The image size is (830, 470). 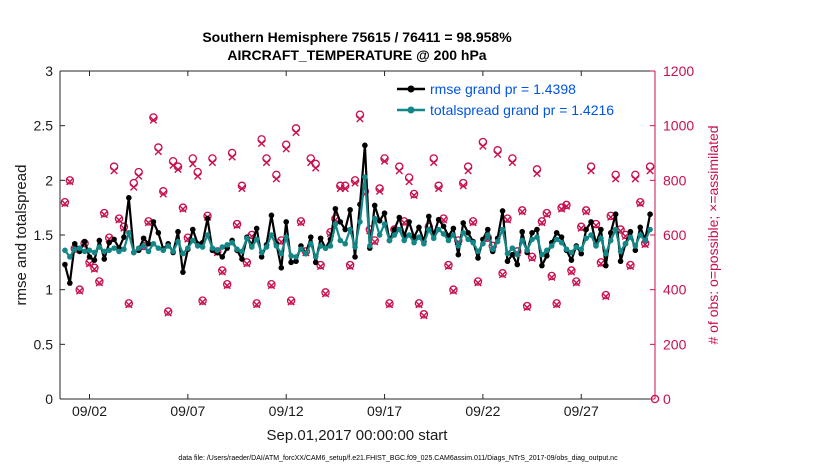 What do you see at coordinates (356, 55) in the screenshot?
I see `chart-title-line2: AIRCRAFT_TEMPERATURE @ 200 hPa` at bounding box center [356, 55].